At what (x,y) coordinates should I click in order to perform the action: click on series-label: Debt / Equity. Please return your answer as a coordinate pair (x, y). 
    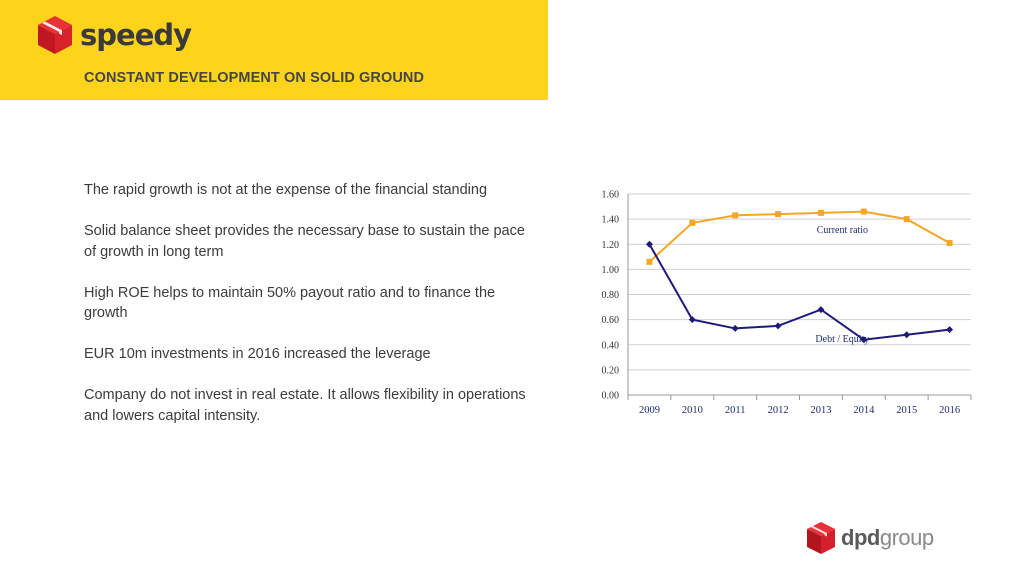
    Looking at the image, I should click on (842, 339).